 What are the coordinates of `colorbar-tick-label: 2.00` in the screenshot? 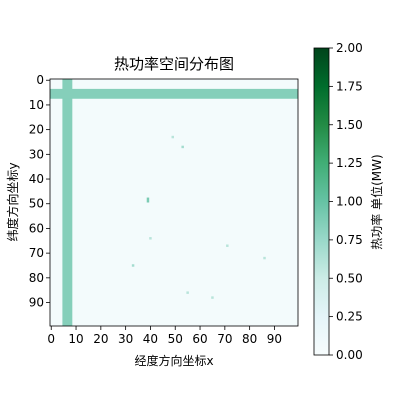 It's located at (349, 48).